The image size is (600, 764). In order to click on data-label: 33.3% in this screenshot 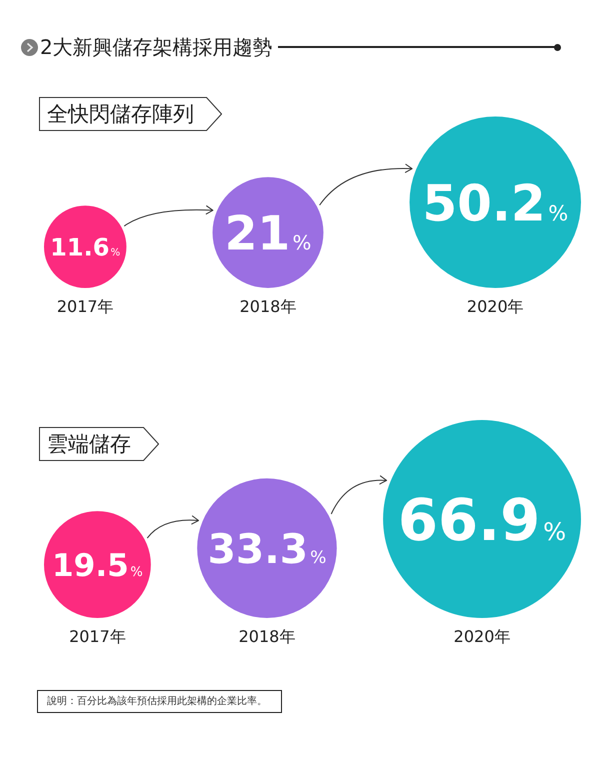, I will do `click(267, 548)`.